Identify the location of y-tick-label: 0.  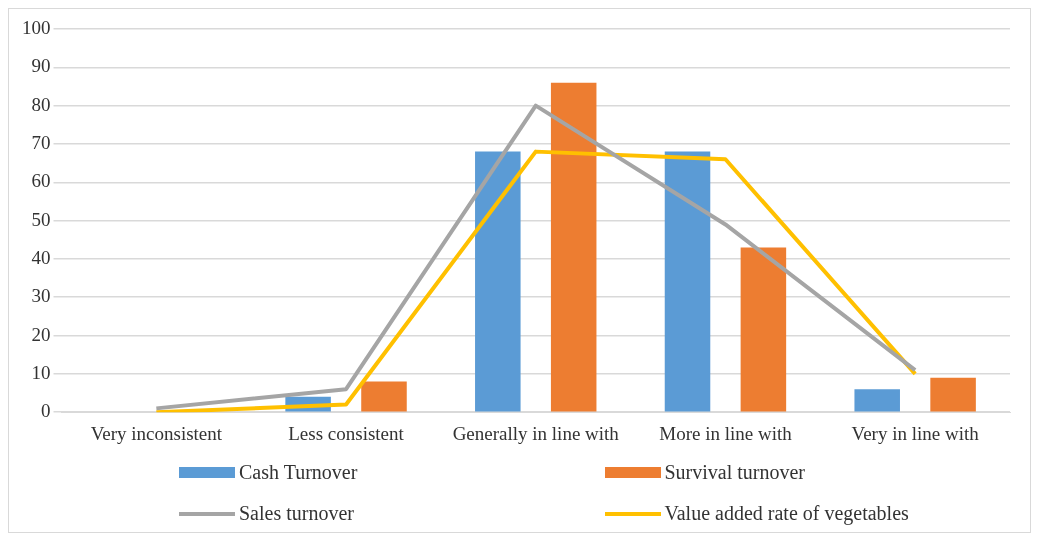
(46, 411).